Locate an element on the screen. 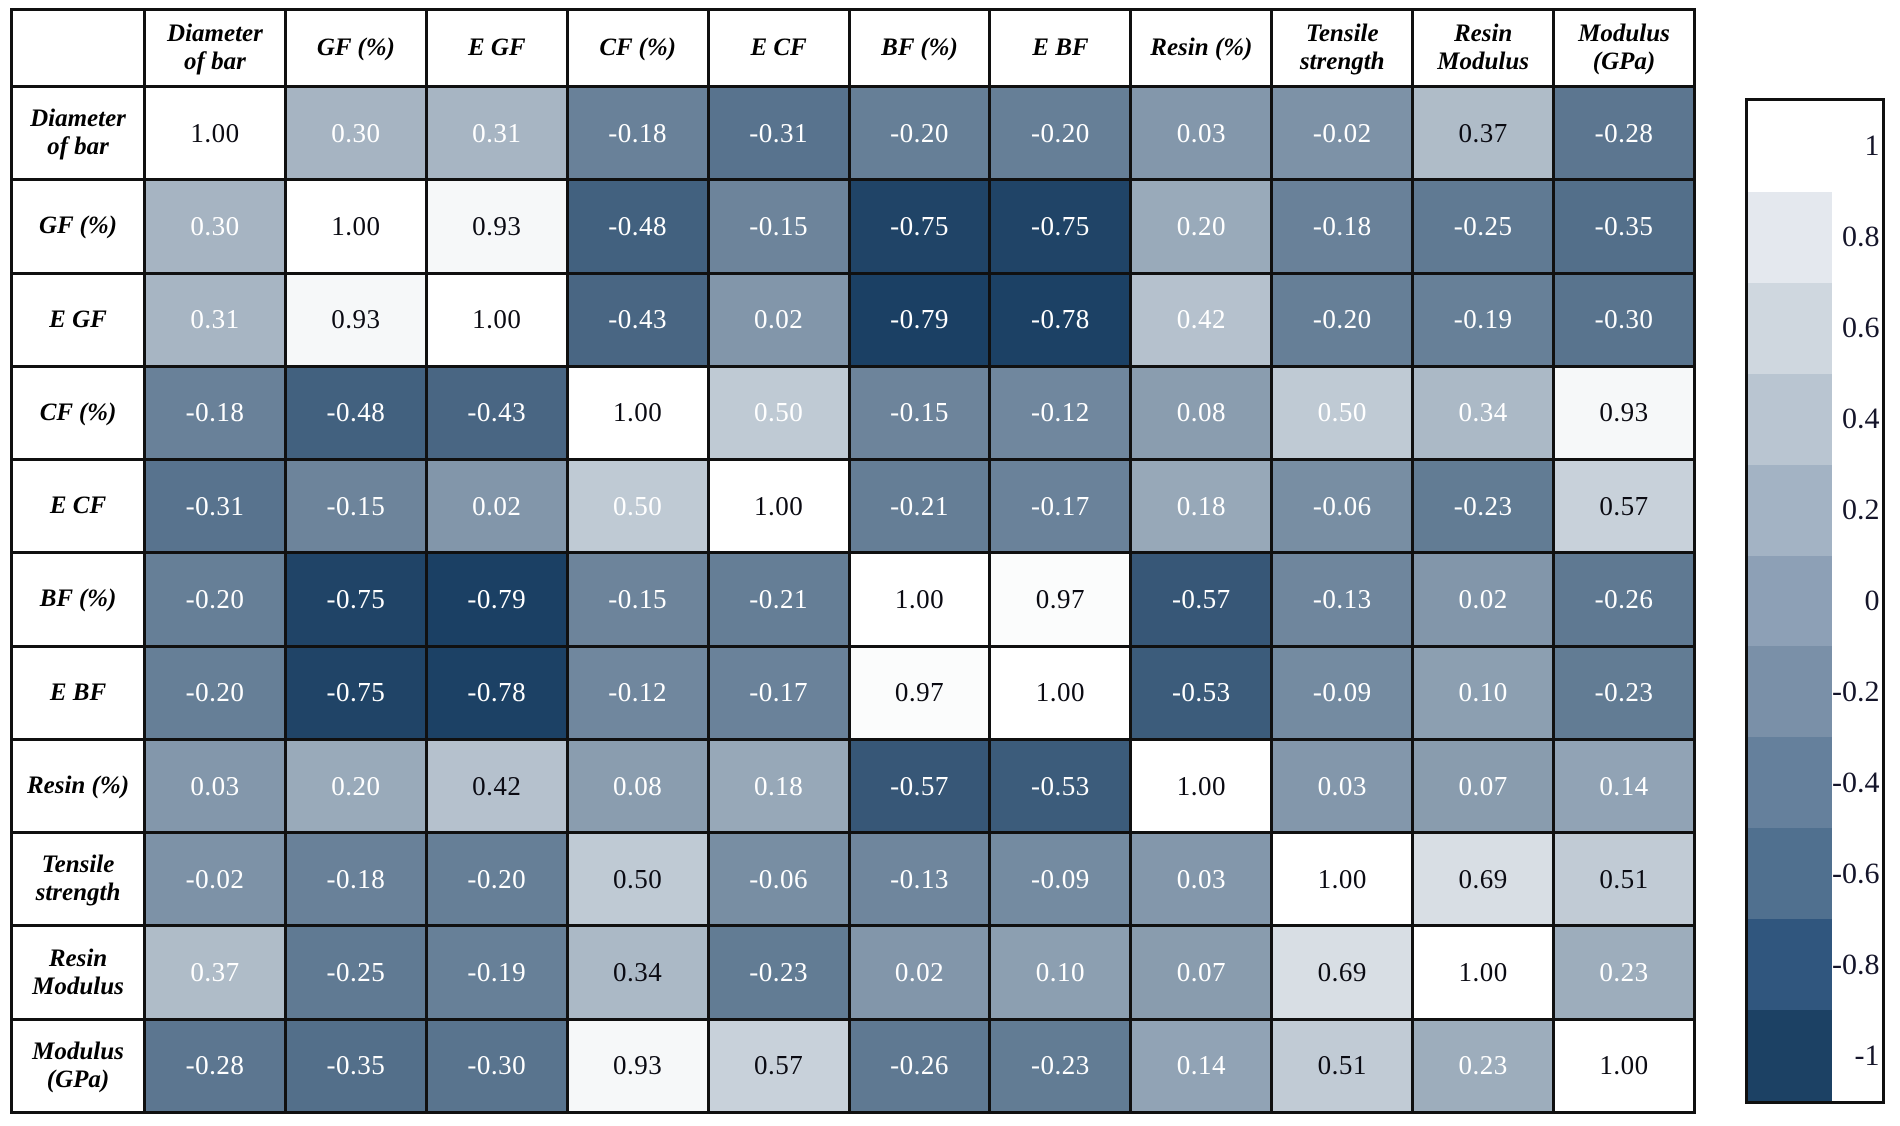  matrix-cell: 0.14 is located at coordinates (1201, 1065).